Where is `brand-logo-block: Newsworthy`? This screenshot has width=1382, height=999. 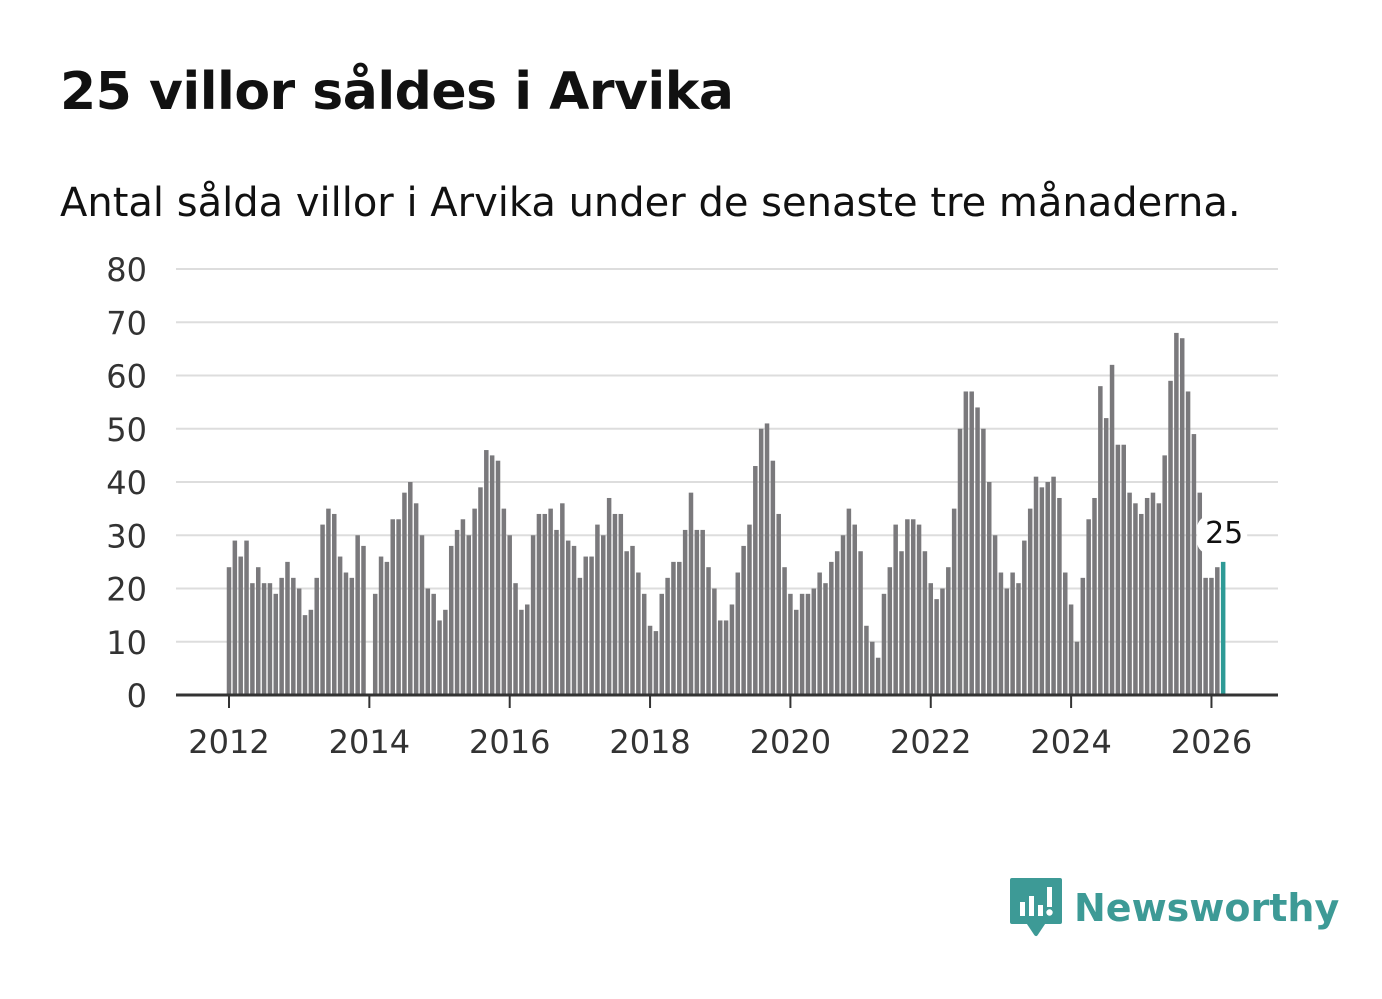 brand-logo-block: Newsworthy is located at coordinates (1173, 908).